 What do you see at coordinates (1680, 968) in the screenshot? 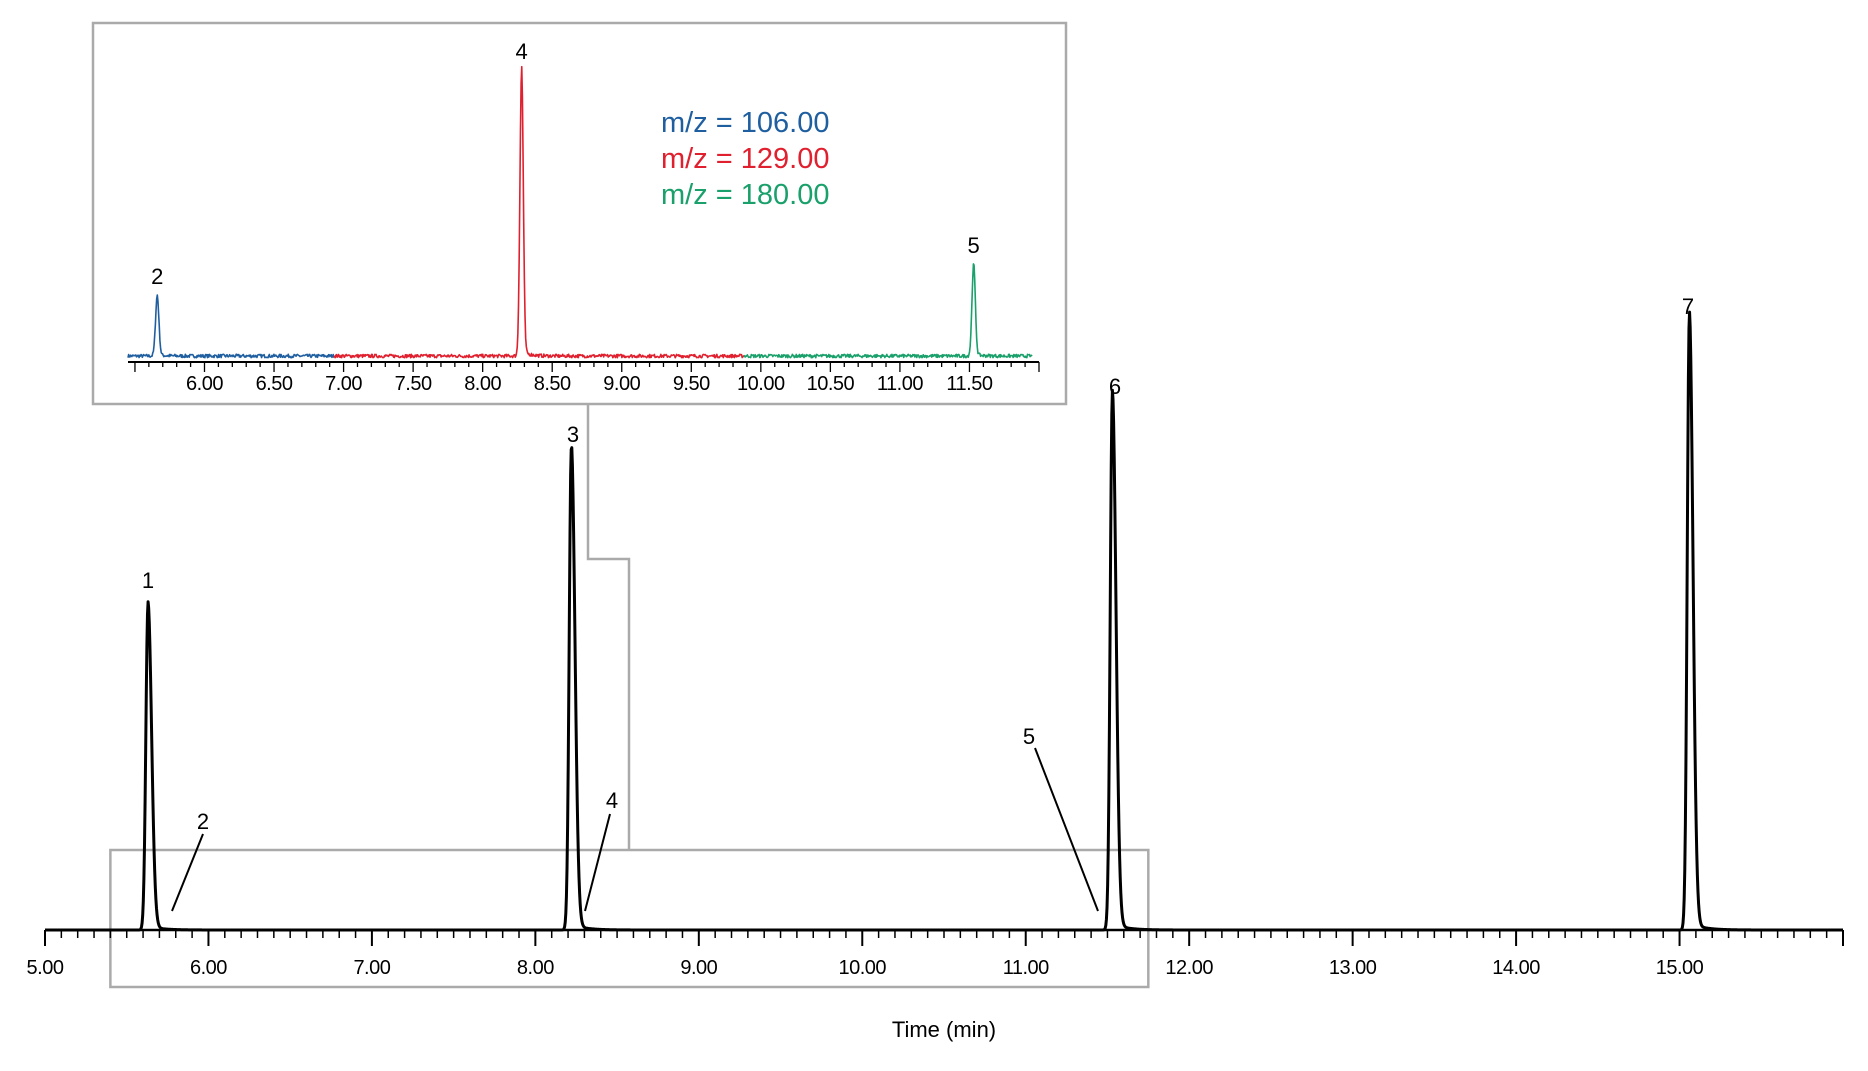
I see `x-tick-label: 15.00` at bounding box center [1680, 968].